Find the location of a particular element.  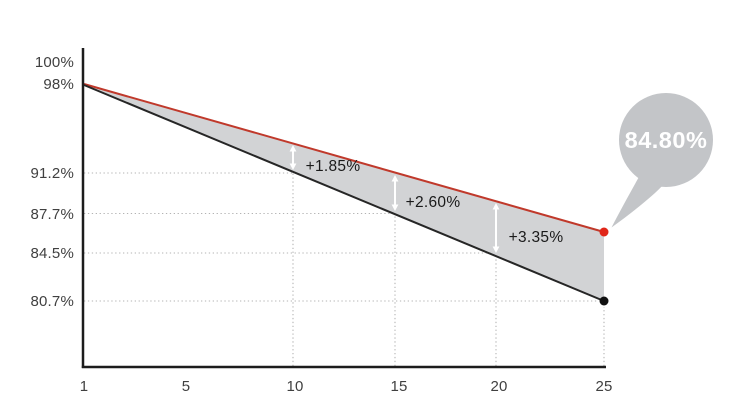

x-tick-15: 15 is located at coordinates (398, 386).